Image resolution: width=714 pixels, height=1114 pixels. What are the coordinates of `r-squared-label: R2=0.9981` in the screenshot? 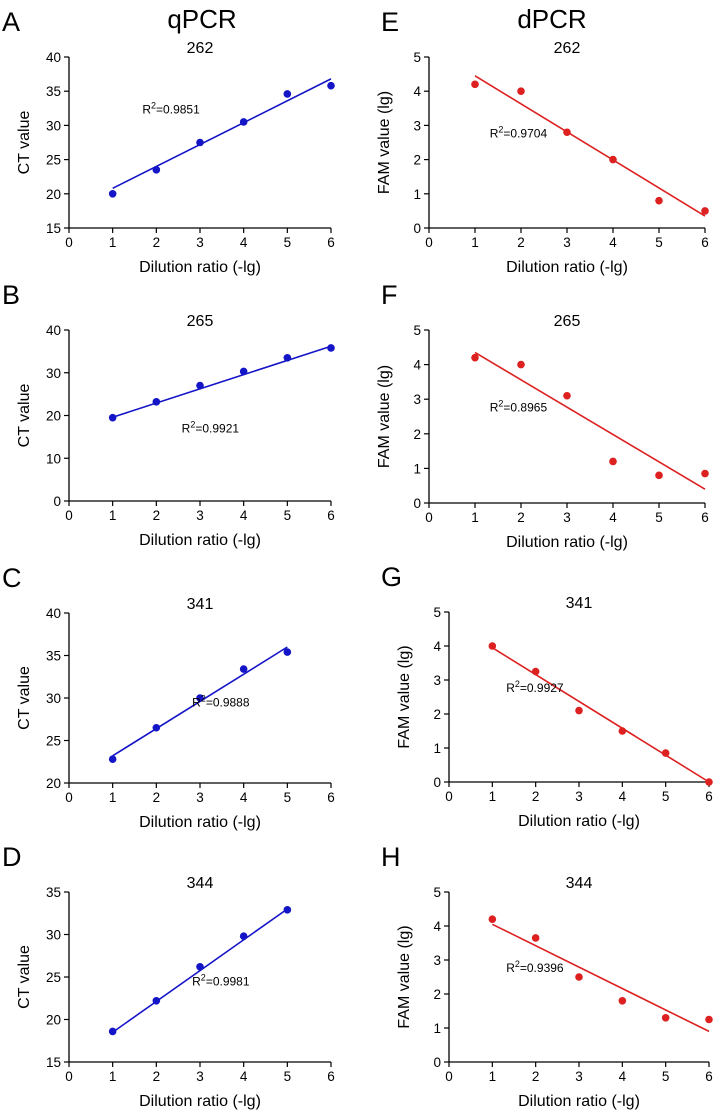 It's located at (221, 981).